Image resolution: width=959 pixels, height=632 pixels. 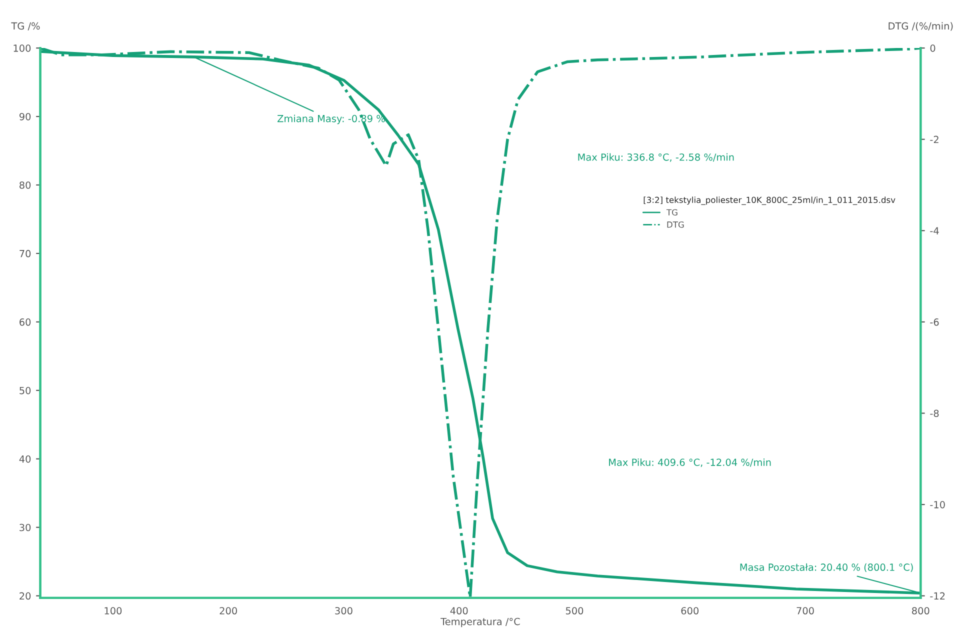 What do you see at coordinates (25, 254) in the screenshot?
I see `y-tick-label: 70` at bounding box center [25, 254].